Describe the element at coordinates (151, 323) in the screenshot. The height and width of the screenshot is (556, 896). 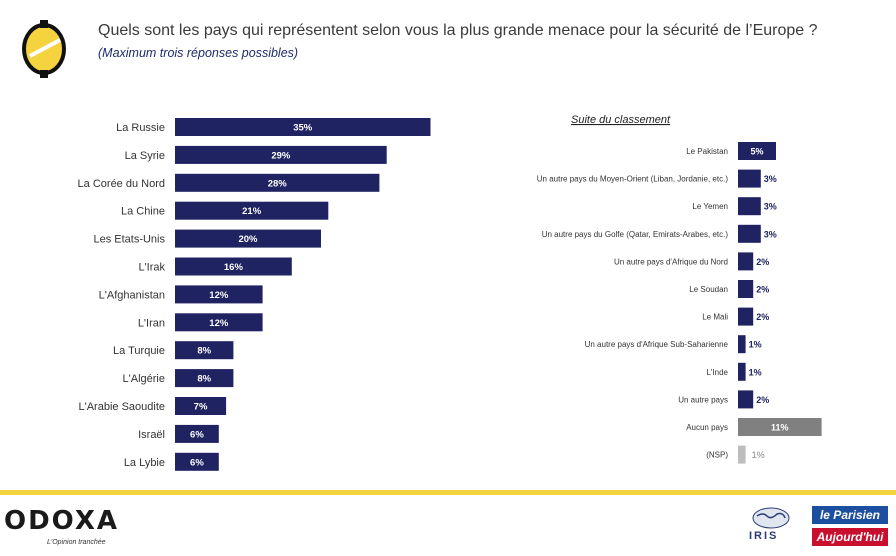
I see `left-category-label: L'Iran` at that location.